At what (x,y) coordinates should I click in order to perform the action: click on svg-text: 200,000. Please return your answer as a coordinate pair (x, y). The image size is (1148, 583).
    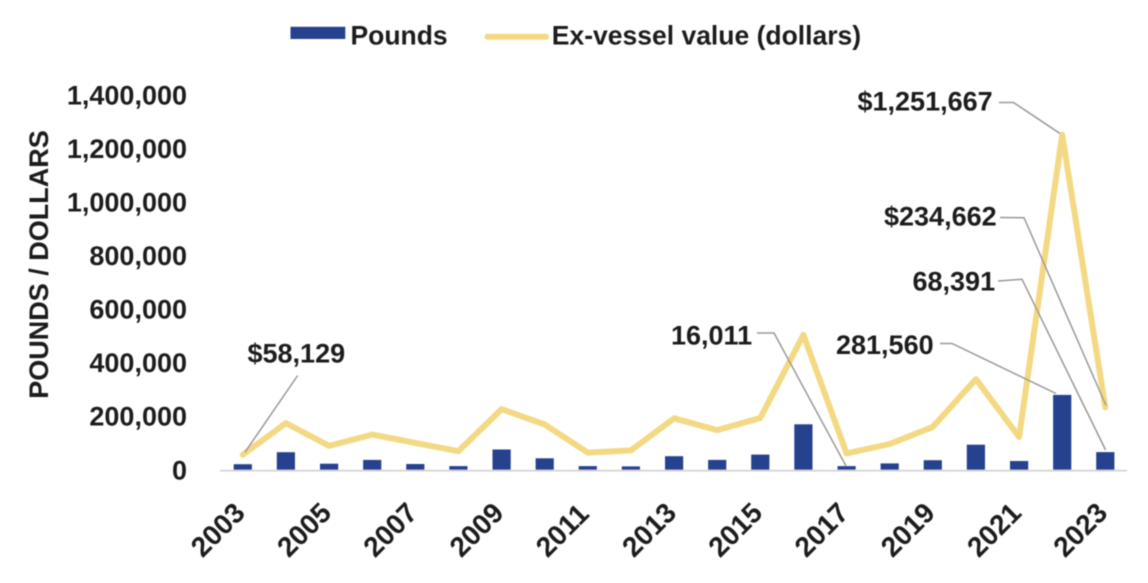
    Looking at the image, I should click on (138, 417).